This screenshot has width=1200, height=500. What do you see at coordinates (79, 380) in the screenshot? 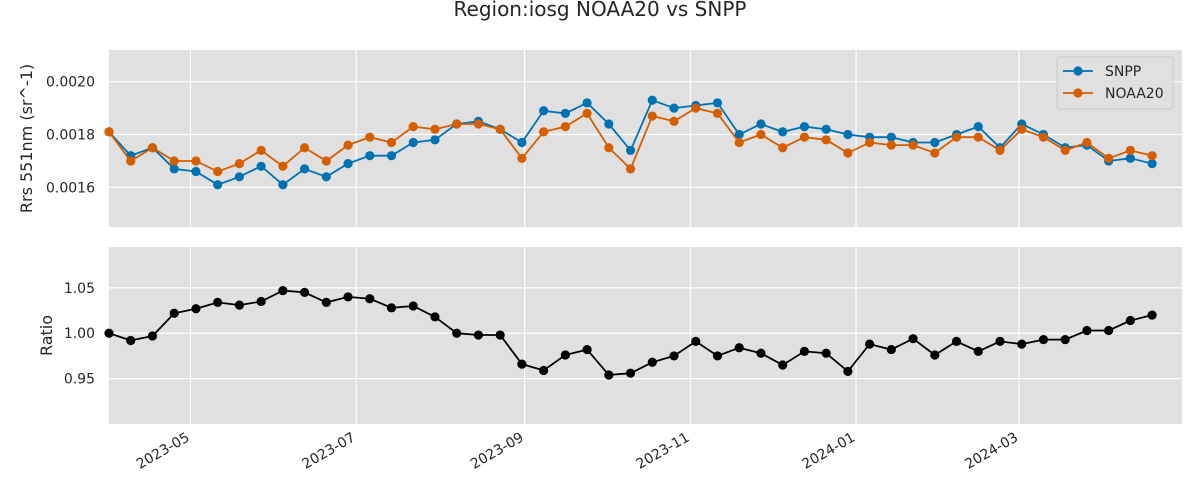
I see `y-tick-label: 0.95` at bounding box center [79, 380].